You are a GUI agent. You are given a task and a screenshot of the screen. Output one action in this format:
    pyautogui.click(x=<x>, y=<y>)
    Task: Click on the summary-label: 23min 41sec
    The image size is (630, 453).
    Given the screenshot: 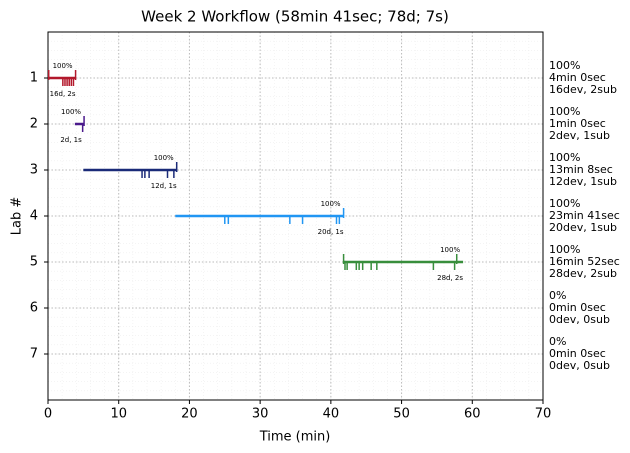 What is the action you would take?
    pyautogui.click(x=584, y=215)
    